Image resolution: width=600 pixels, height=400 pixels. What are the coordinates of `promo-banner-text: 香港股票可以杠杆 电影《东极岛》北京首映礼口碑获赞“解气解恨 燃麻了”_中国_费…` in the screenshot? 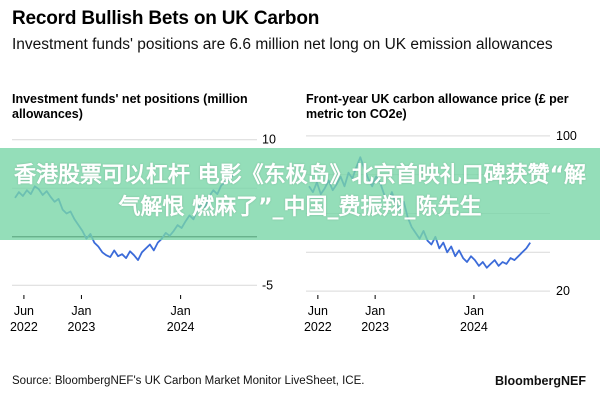 It's located at (300, 191).